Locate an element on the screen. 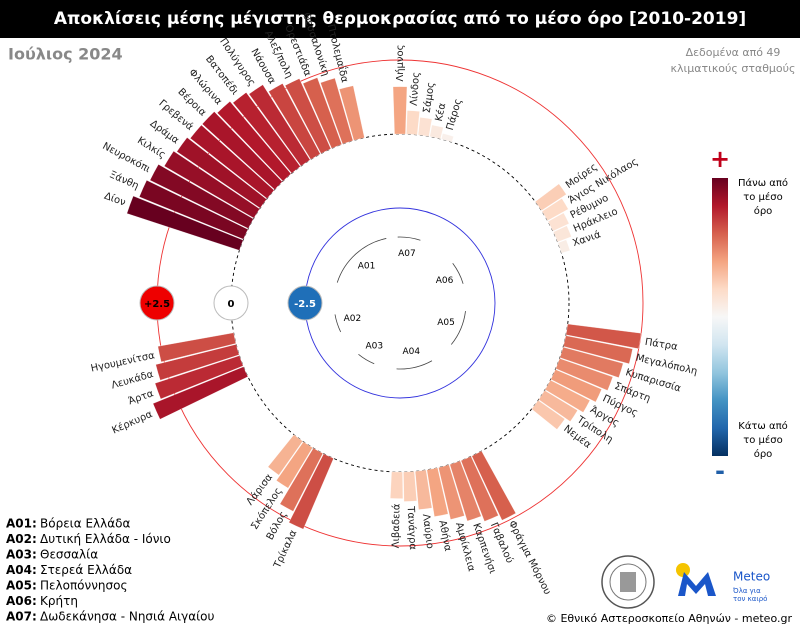 The height and width of the screenshot is (629, 800). station-label: Κέρκυρα is located at coordinates (132, 422).